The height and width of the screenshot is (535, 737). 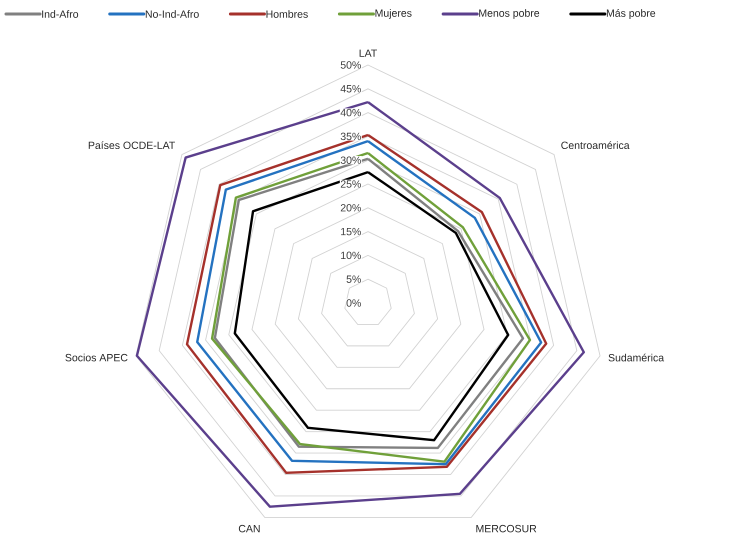 What do you see at coordinates (350, 184) in the screenshot?
I see `y-tick-label: 25%` at bounding box center [350, 184].